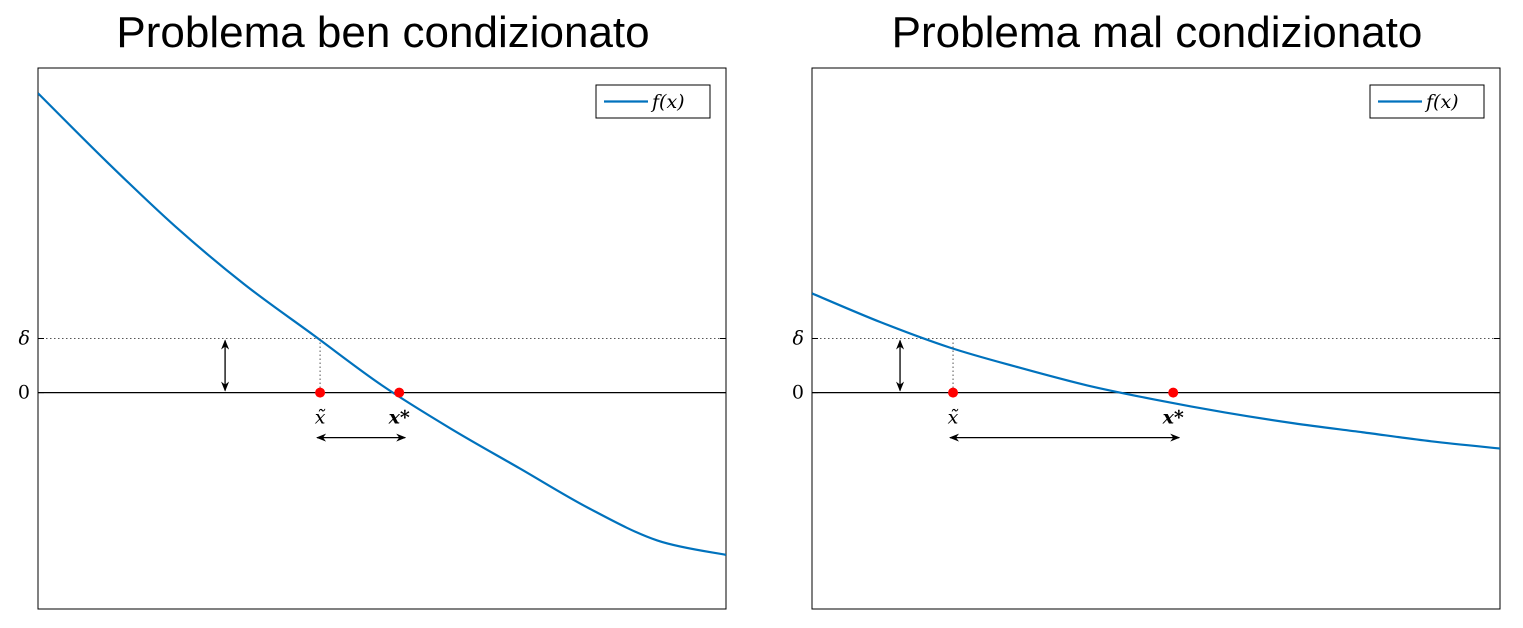  I want to click on chart-title: Problema ben condizionato, so click(383, 32).